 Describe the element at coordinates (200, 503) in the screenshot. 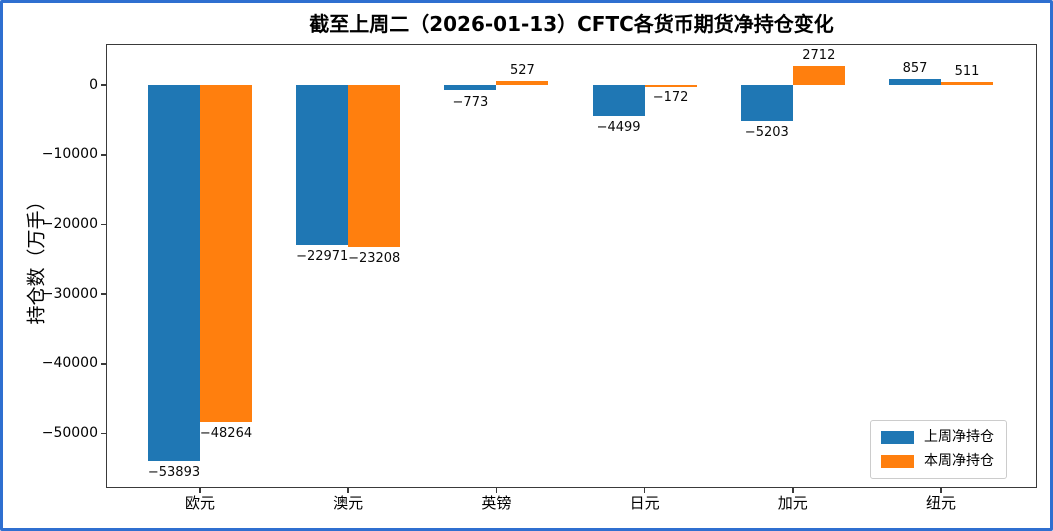

I see `x-tick-label-0: 欧元` at that location.